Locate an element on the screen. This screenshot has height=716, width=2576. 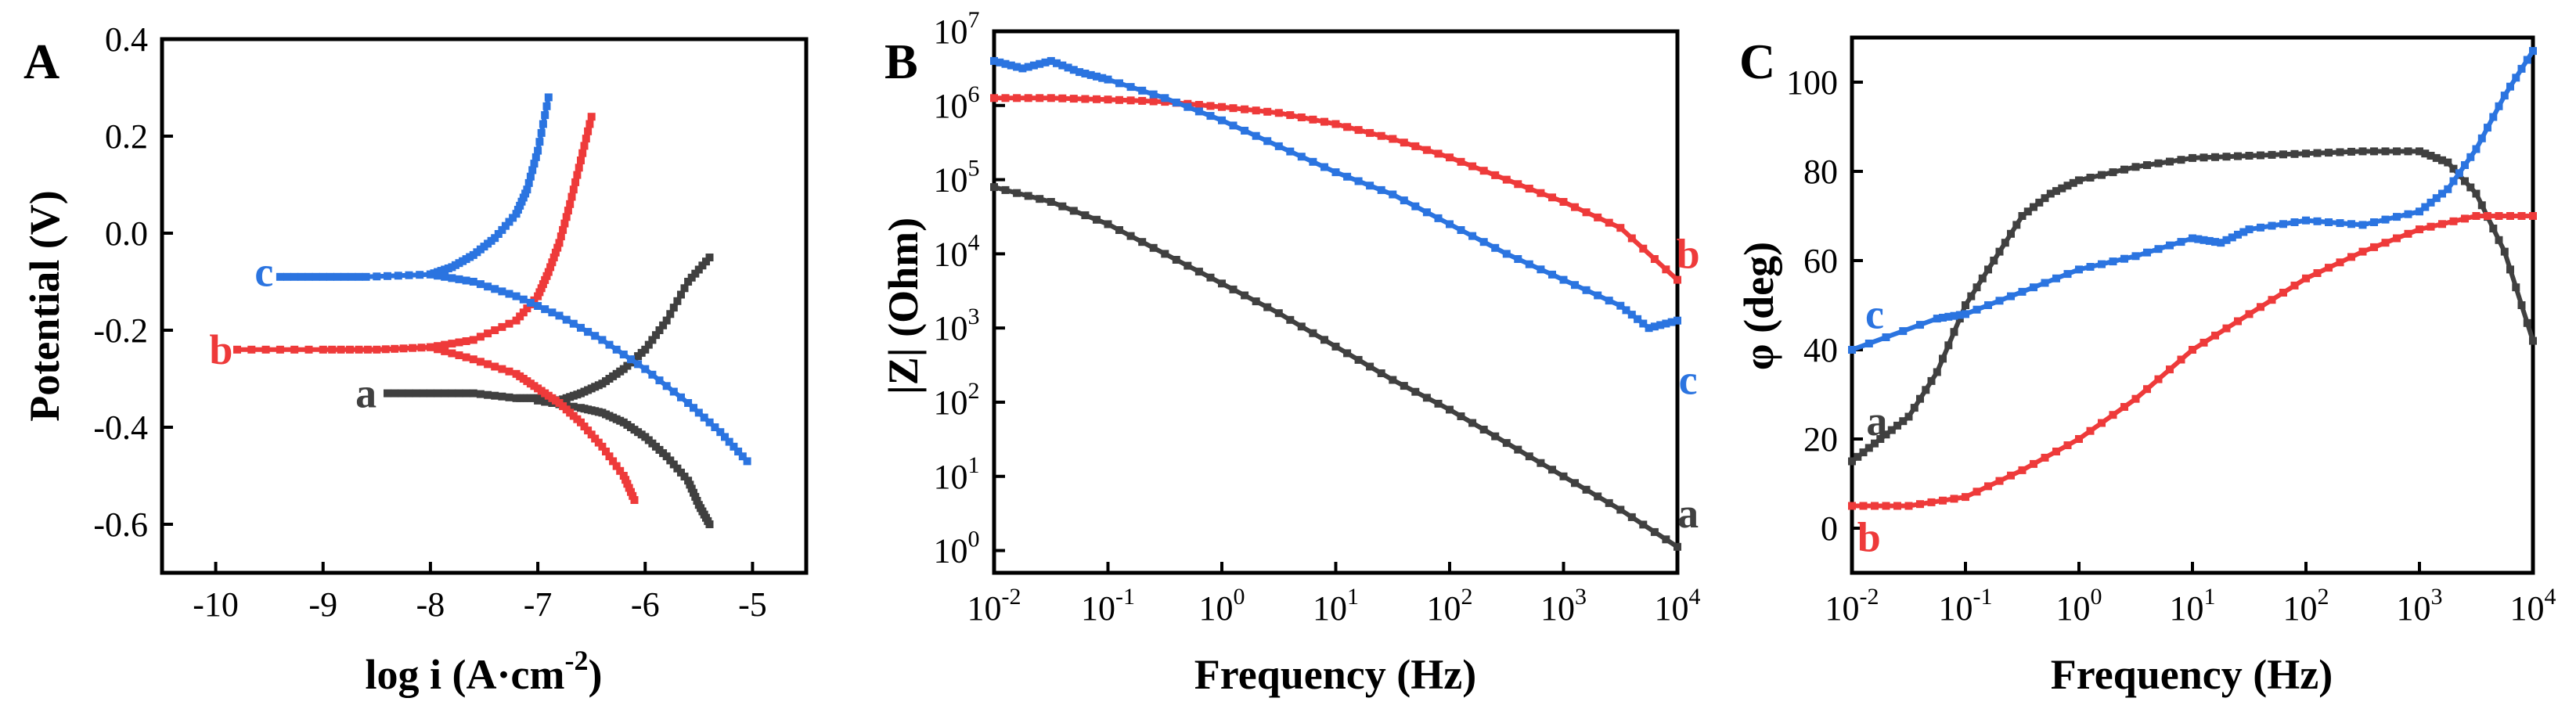
panel-a-series-a-cathodic-point is located at coordinates (693, 492).